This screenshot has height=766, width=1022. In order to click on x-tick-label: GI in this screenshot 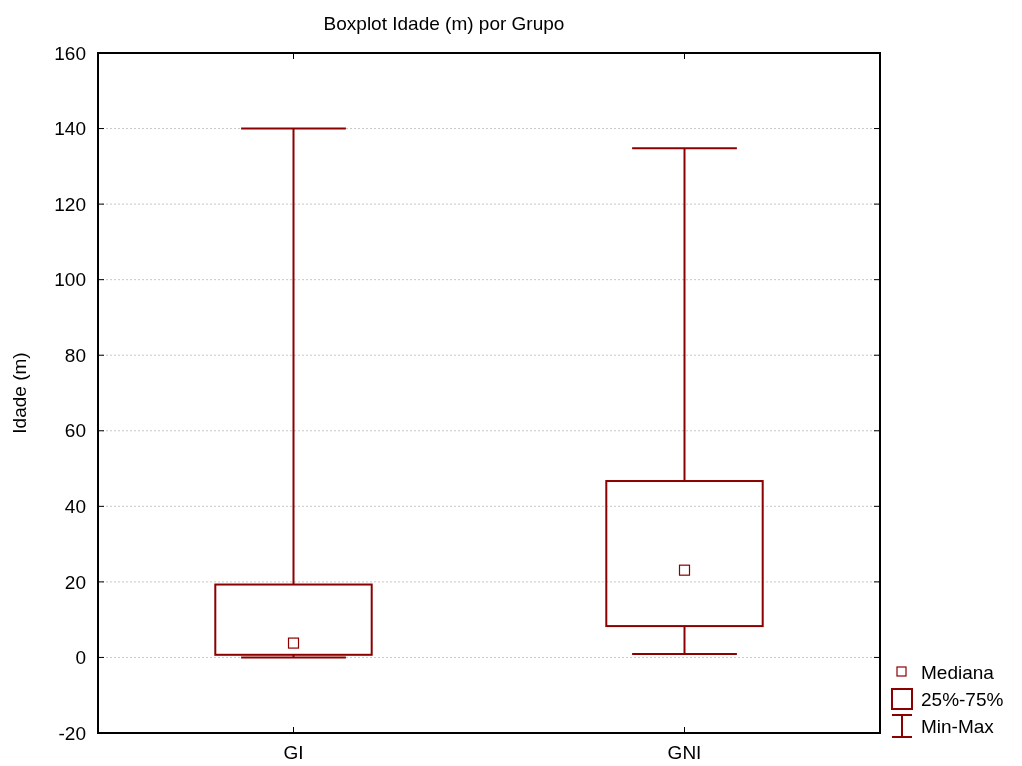, I will do `click(293, 752)`.